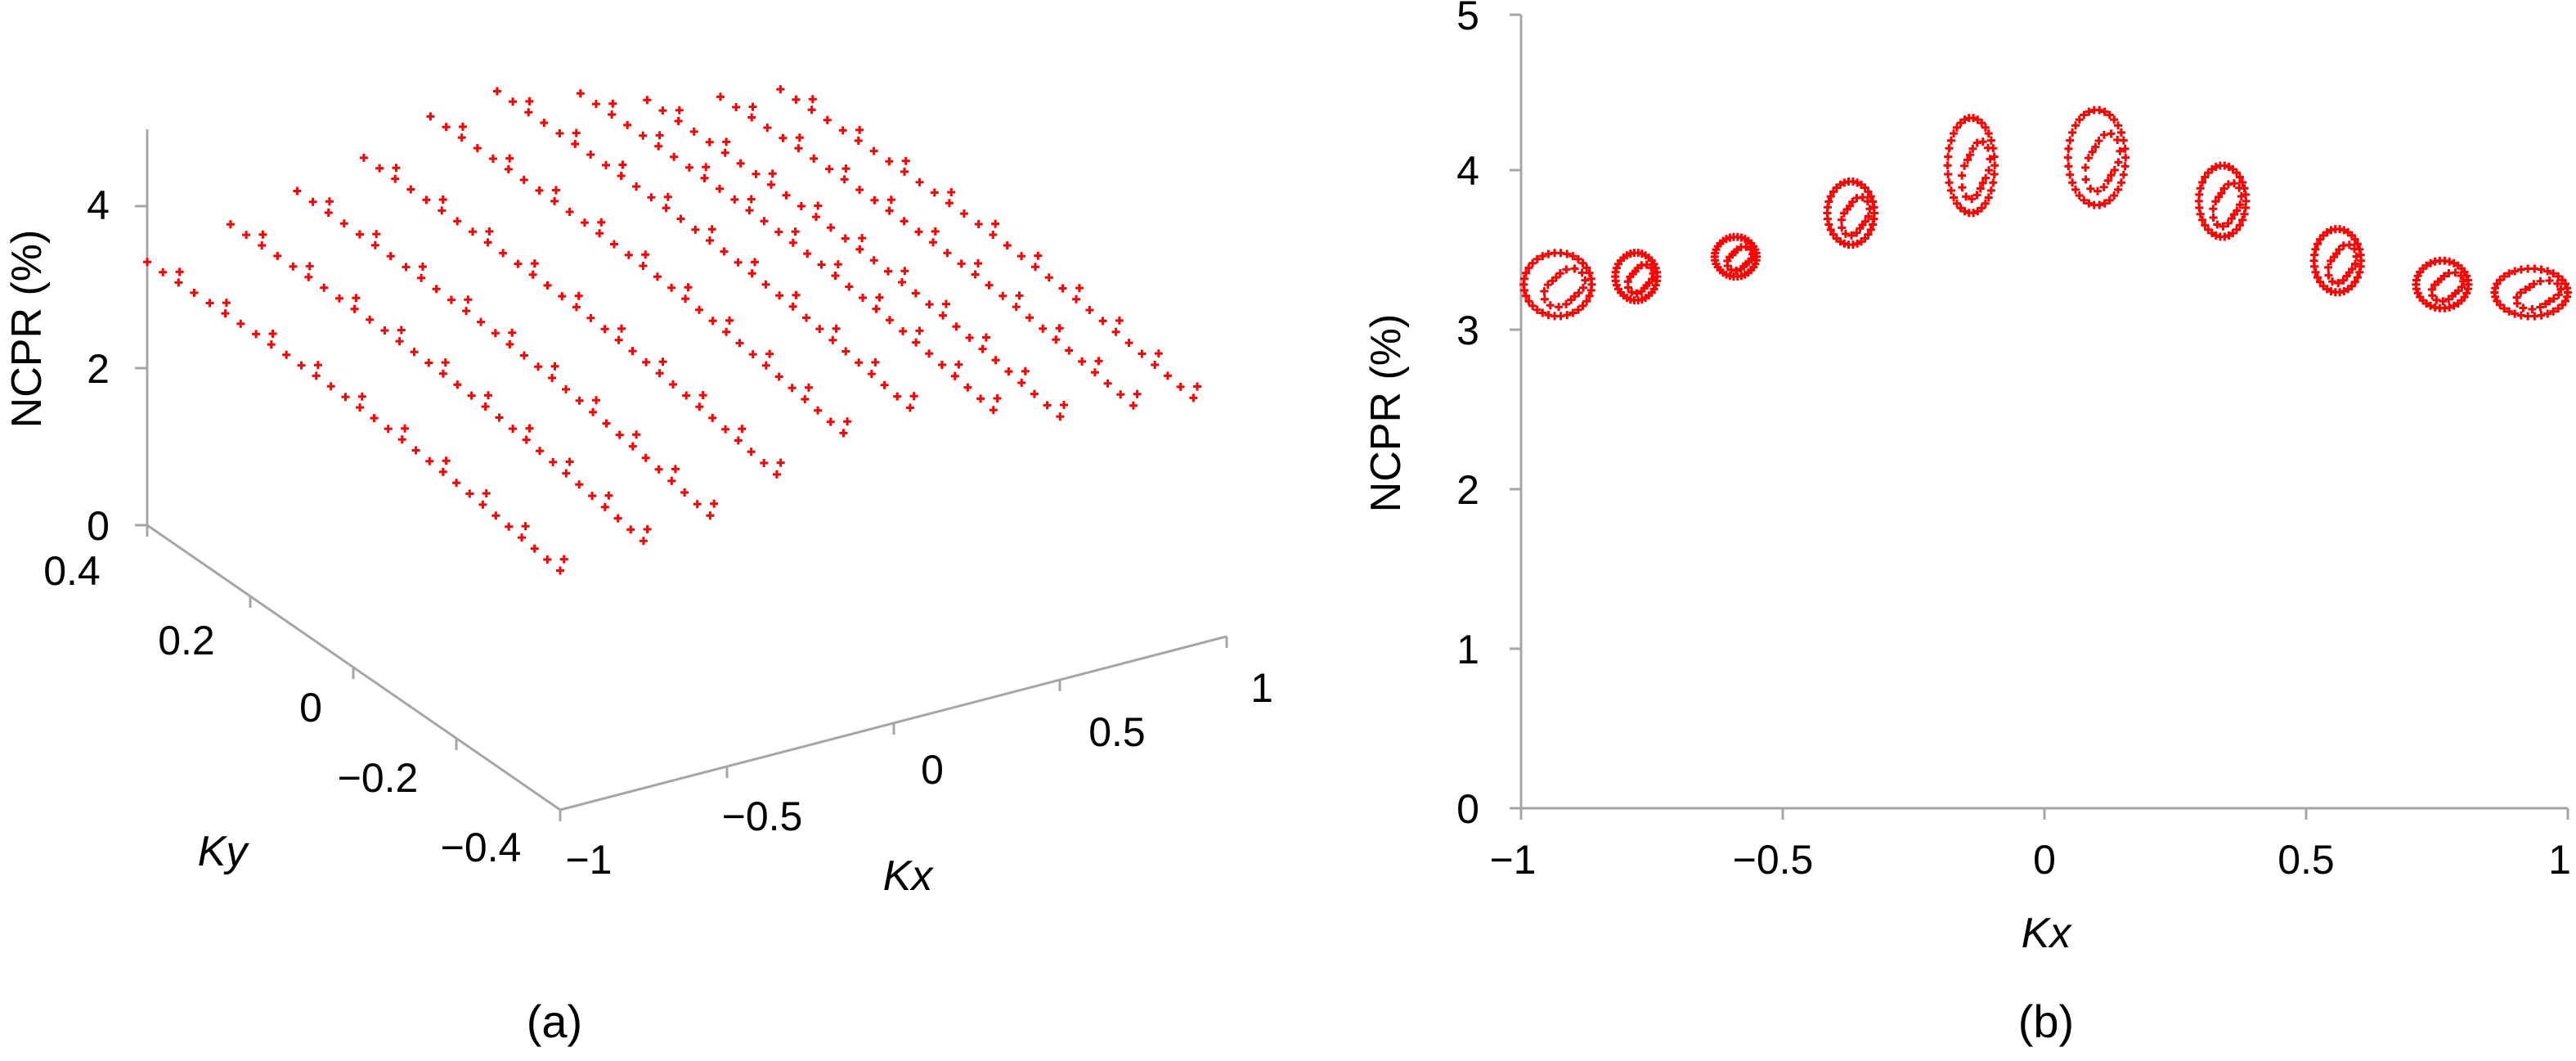  What do you see at coordinates (468, 299) in the screenshot?
I see `panel-a-point-2-10-b` at bounding box center [468, 299].